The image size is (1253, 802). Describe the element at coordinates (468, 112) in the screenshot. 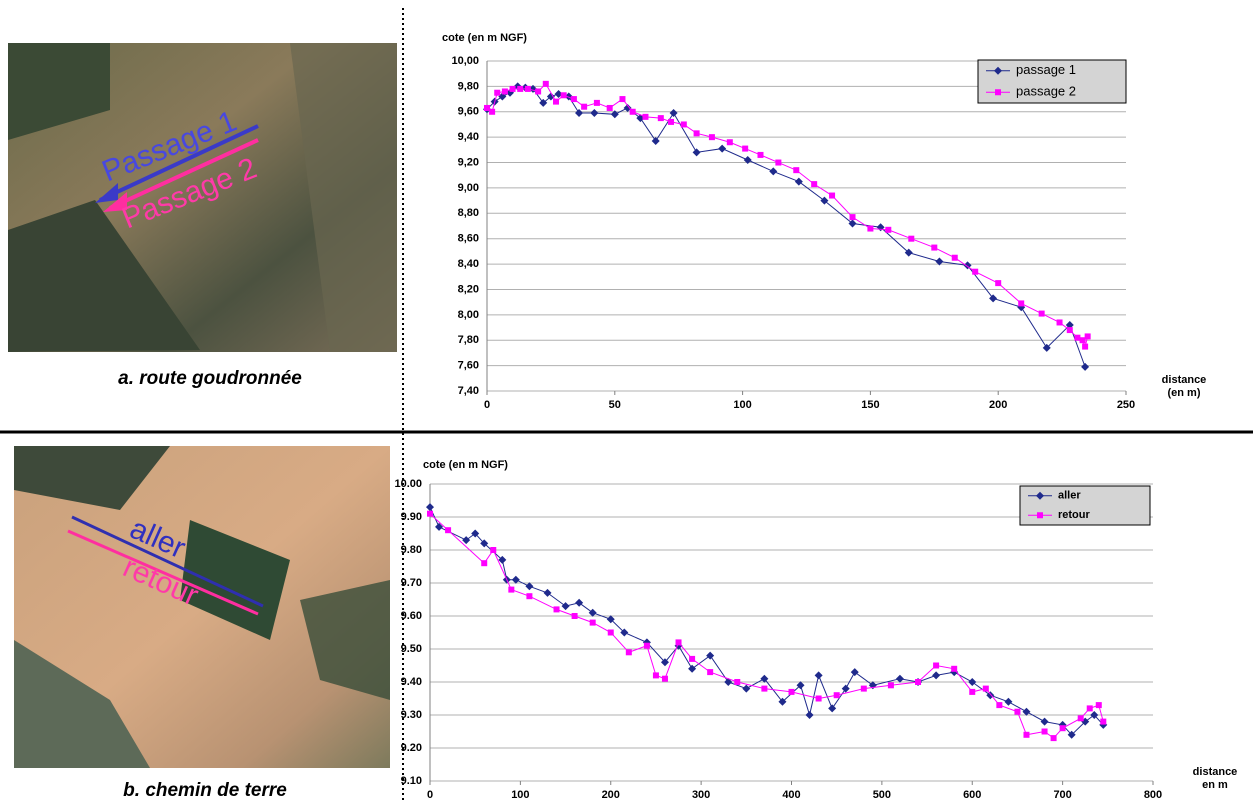

I see `y-tick-label: 9,60` at that location.